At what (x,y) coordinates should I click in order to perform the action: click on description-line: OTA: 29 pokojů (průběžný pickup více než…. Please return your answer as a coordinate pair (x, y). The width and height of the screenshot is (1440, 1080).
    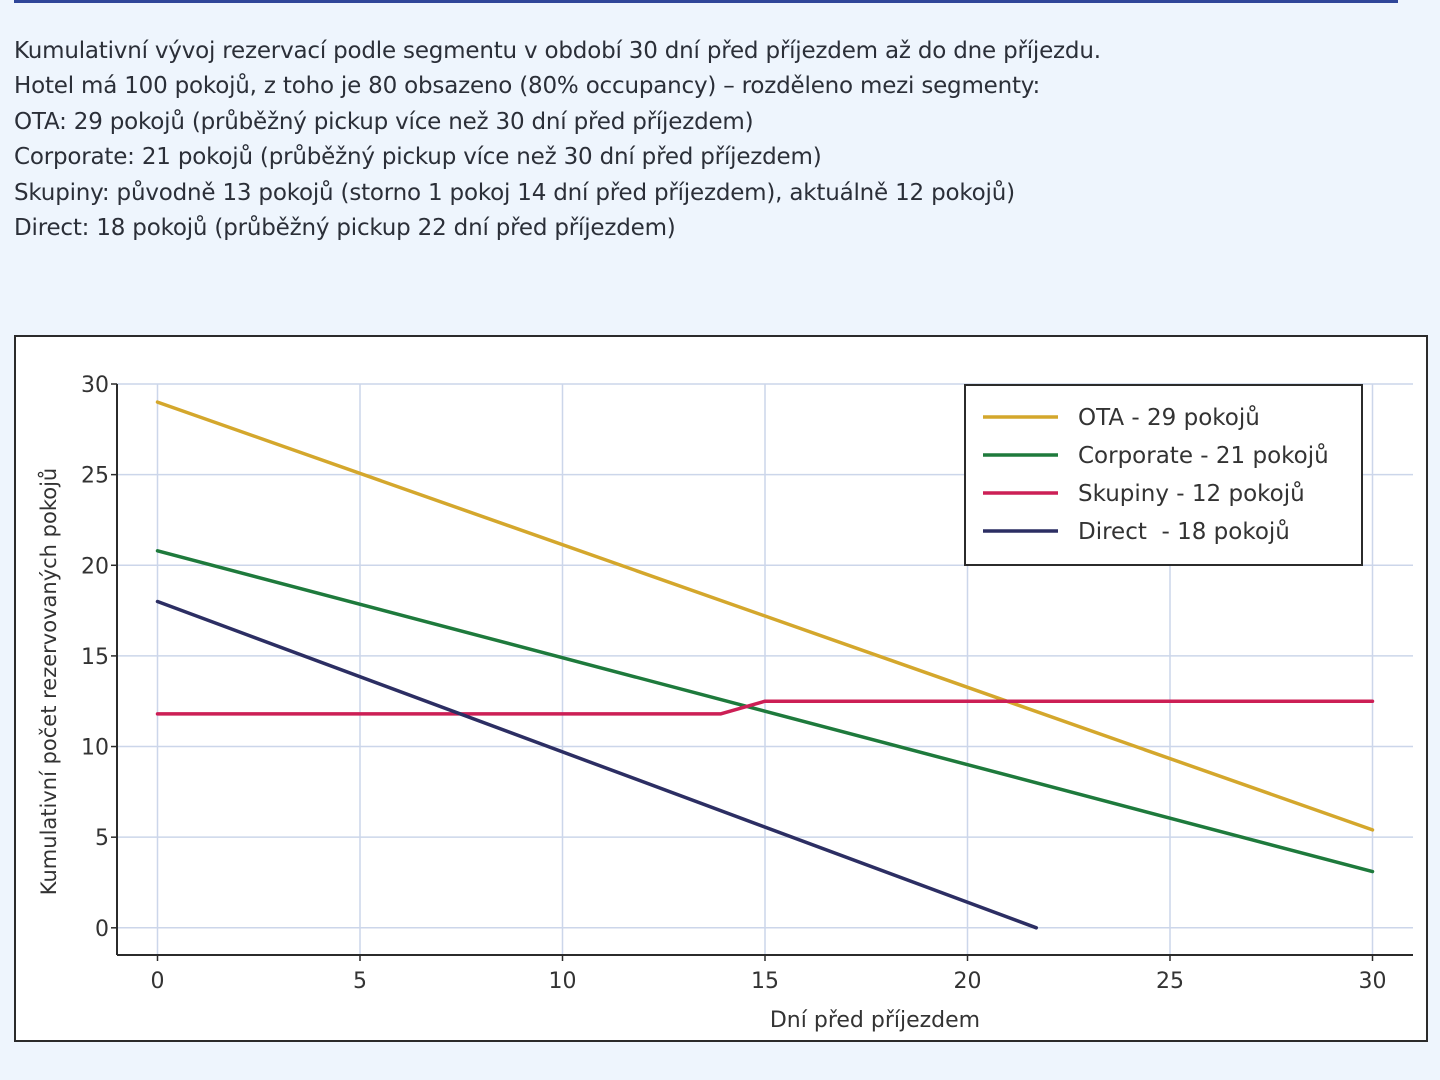
    Looking at the image, I should click on (384, 121).